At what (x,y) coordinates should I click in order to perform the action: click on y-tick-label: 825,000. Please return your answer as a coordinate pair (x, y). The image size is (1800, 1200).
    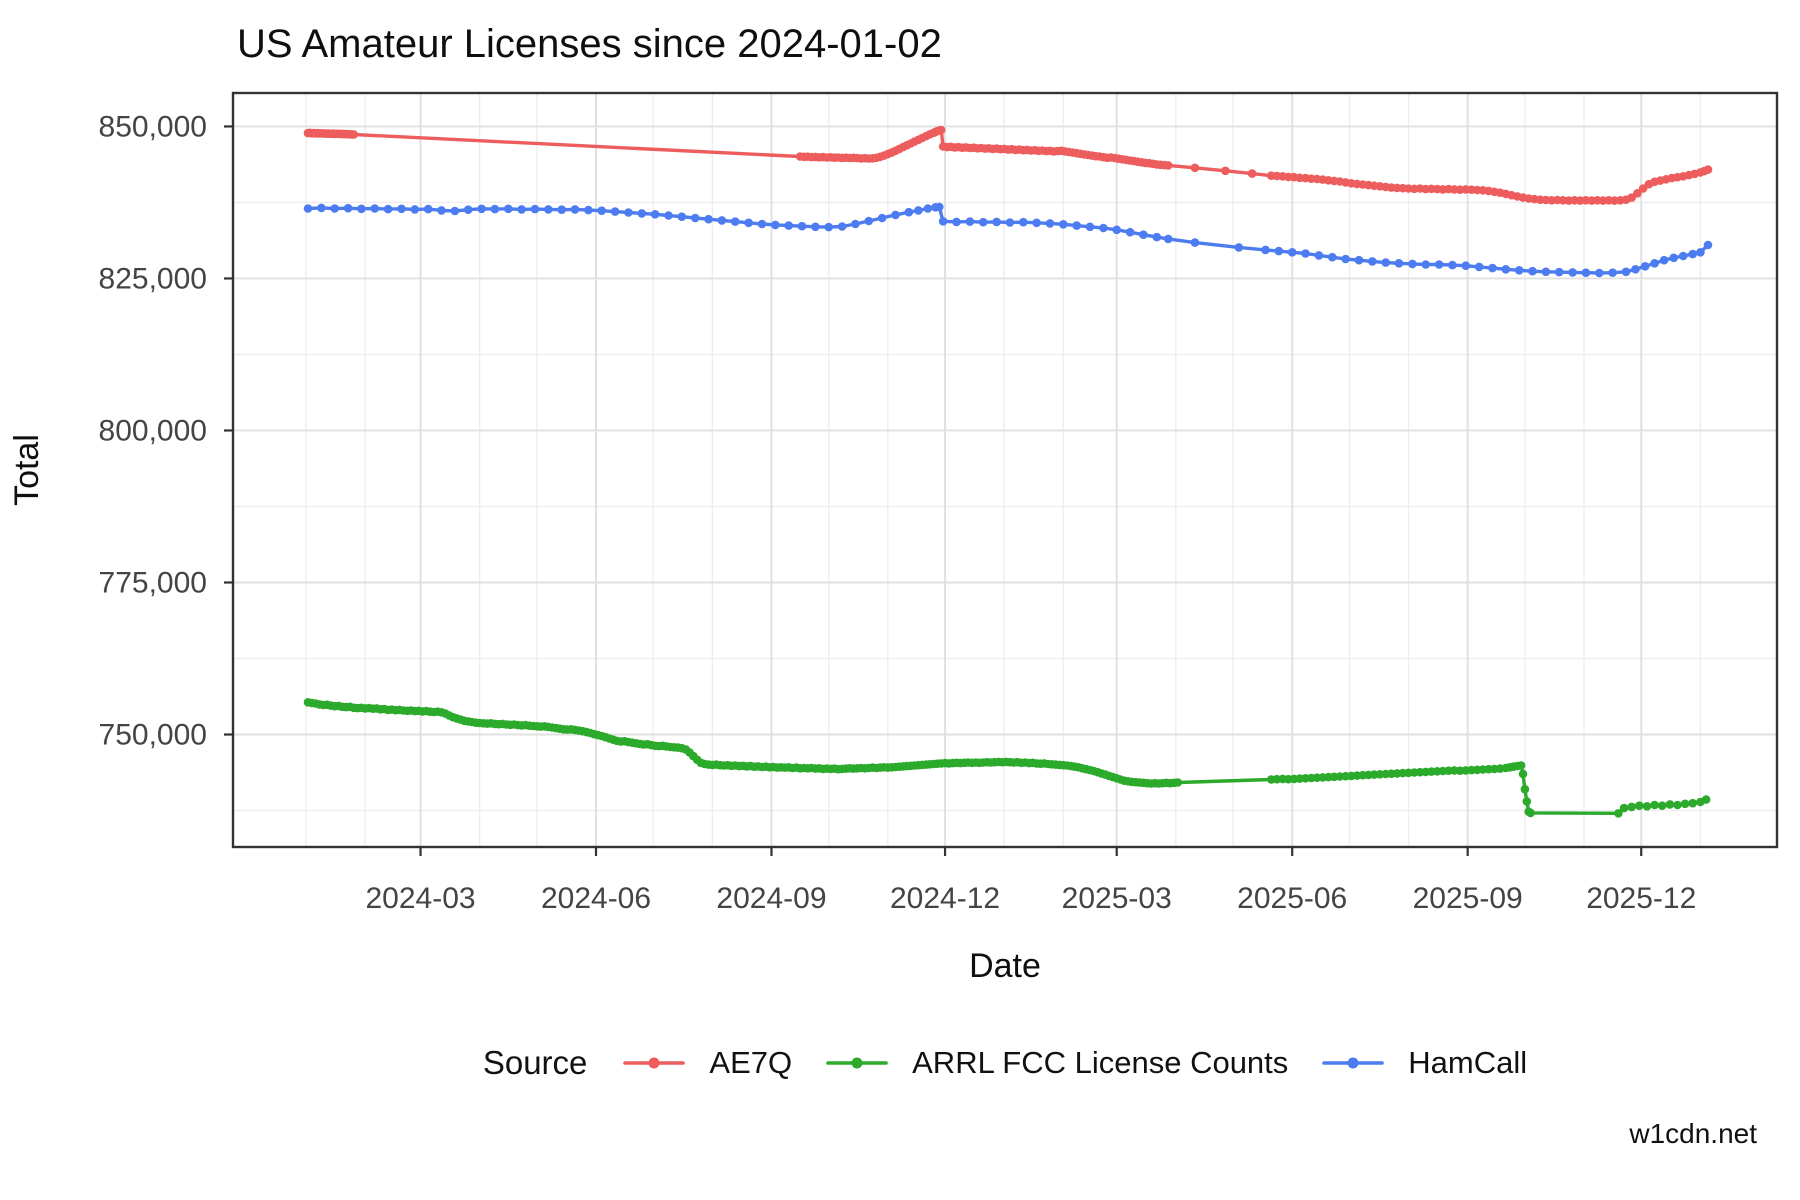
    Looking at the image, I should click on (153, 278).